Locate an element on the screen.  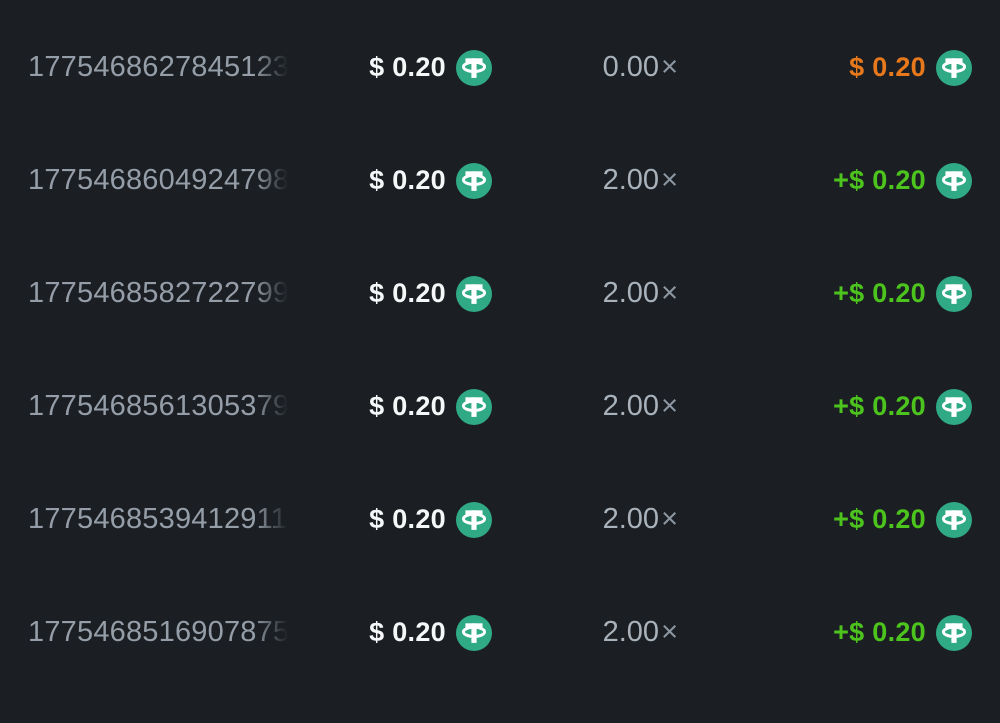
bet-id: 1775468604924798 is located at coordinates (159, 180).